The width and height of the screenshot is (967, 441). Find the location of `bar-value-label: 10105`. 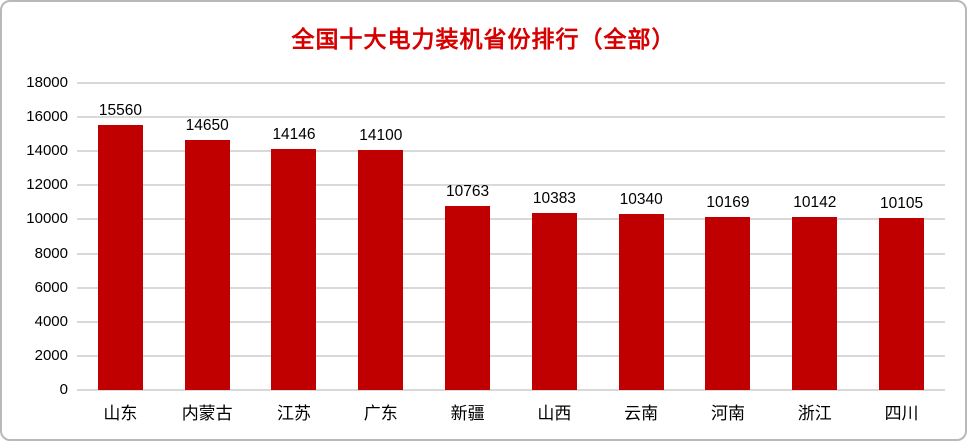

bar-value-label: 10105 is located at coordinates (902, 203).